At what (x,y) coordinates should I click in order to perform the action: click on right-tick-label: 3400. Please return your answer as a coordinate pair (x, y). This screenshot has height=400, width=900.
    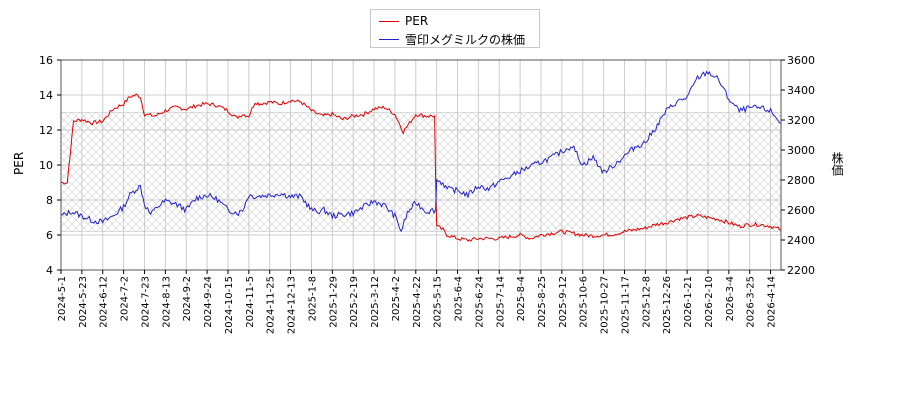
    Looking at the image, I should click on (801, 90).